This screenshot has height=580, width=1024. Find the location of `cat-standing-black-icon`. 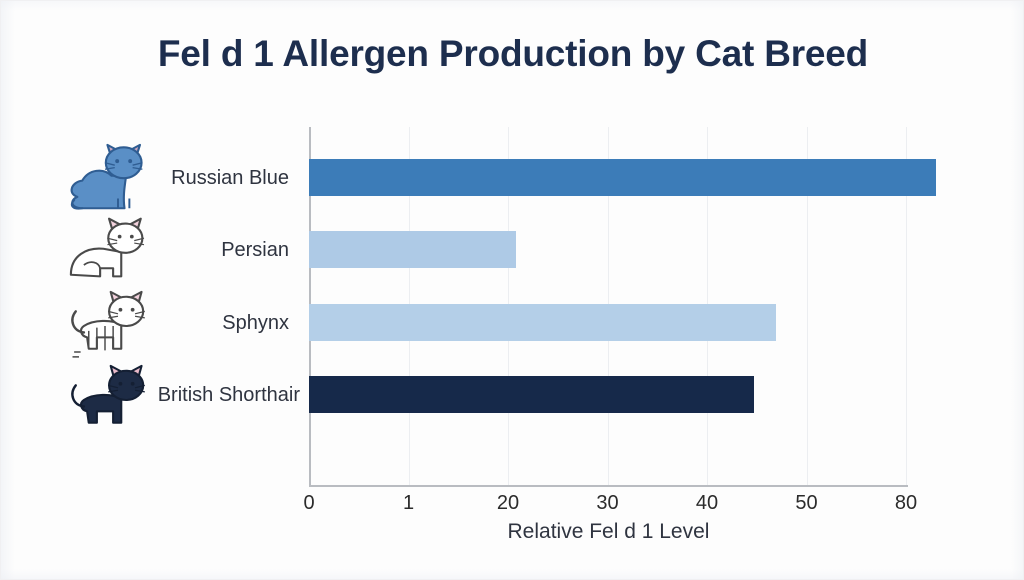

cat-standing-black-icon is located at coordinates (105, 400).